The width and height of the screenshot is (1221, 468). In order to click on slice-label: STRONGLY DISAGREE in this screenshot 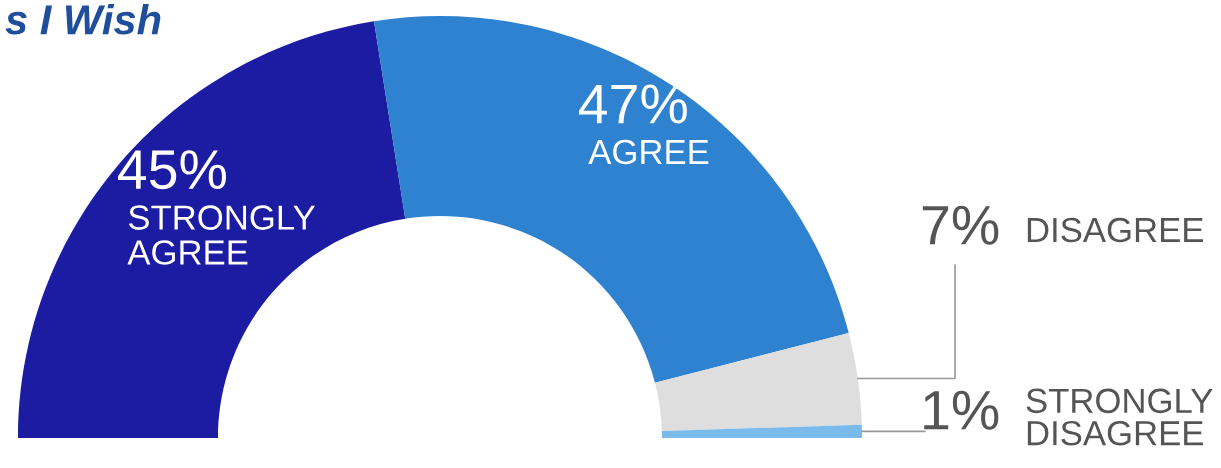, I will do `click(1119, 417)`.